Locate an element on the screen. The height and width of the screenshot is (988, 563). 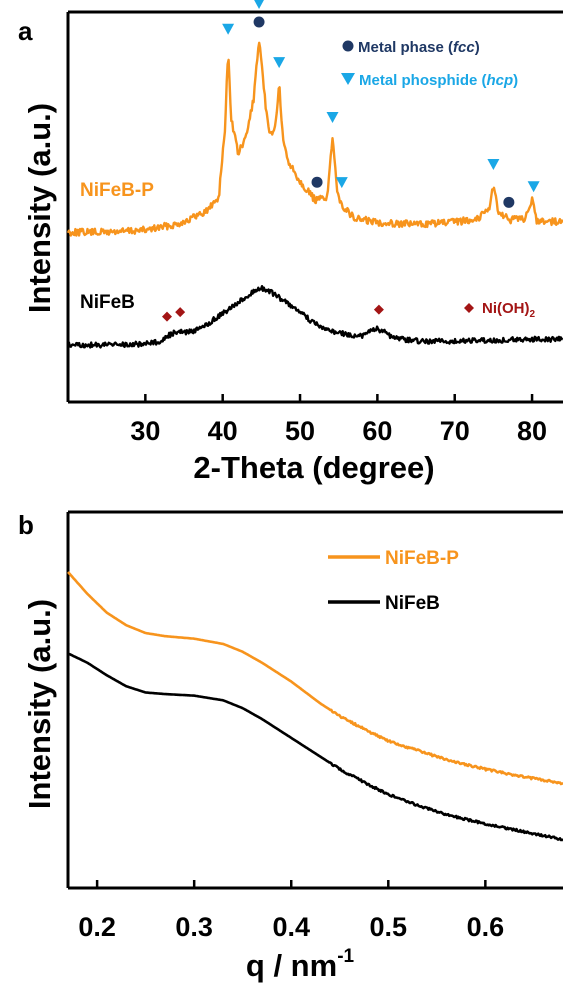
x-tick-label: 0.3 is located at coordinates (194, 927).